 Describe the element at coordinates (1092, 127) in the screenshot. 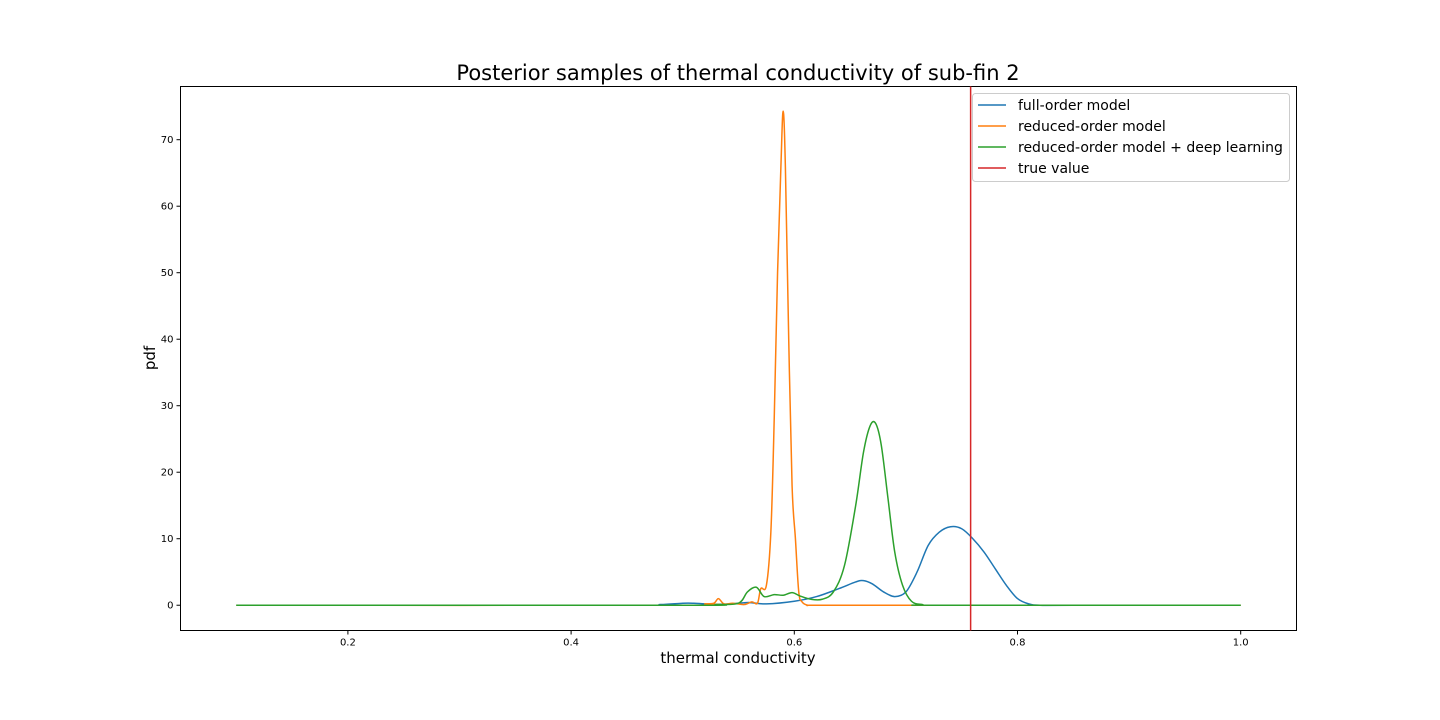

I see `legend-label-reduced-order-model: reduced-order model` at that location.